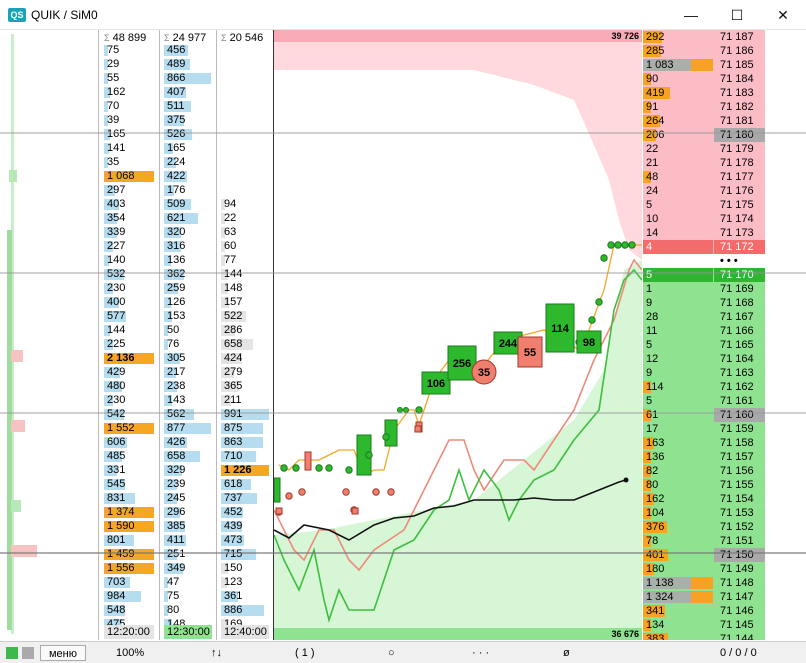 The width and height of the screenshot is (806, 663). What do you see at coordinates (704, 345) in the screenshot?
I see `bid-row: 5 71 165` at bounding box center [704, 345].